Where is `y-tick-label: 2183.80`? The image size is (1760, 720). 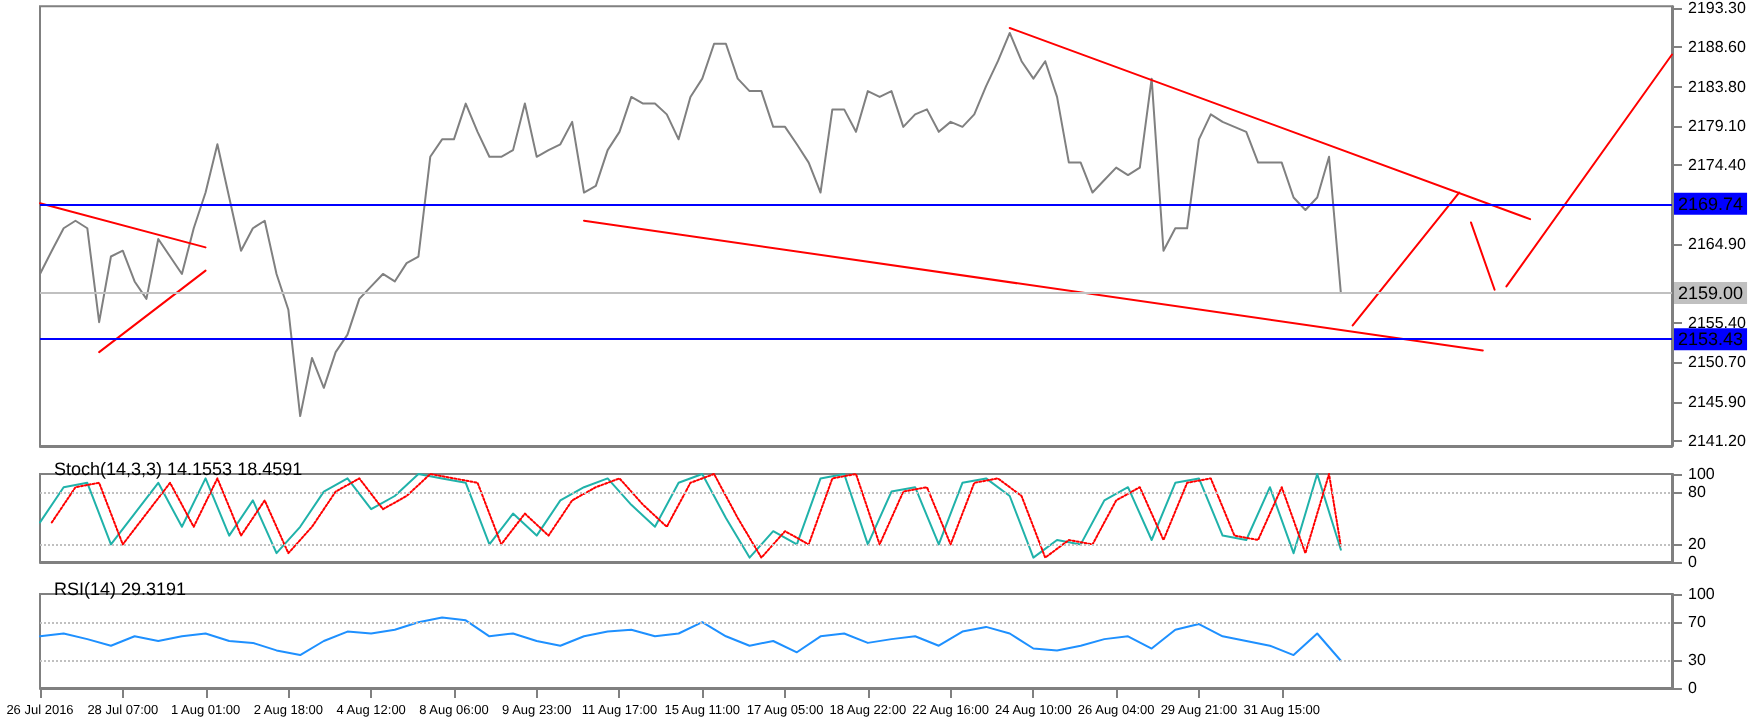 y-tick-label: 2183.80 is located at coordinates (1717, 86).